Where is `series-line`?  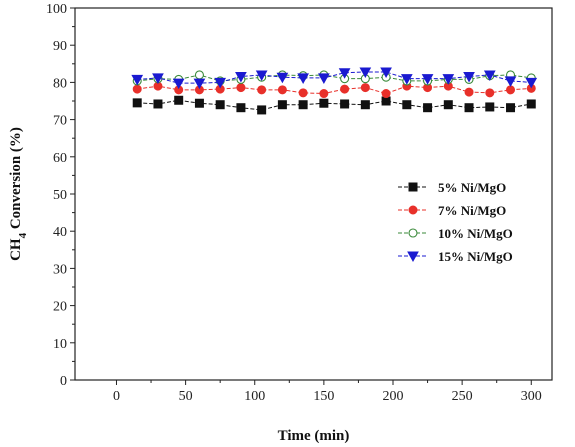 series-line is located at coordinates (334, 77).